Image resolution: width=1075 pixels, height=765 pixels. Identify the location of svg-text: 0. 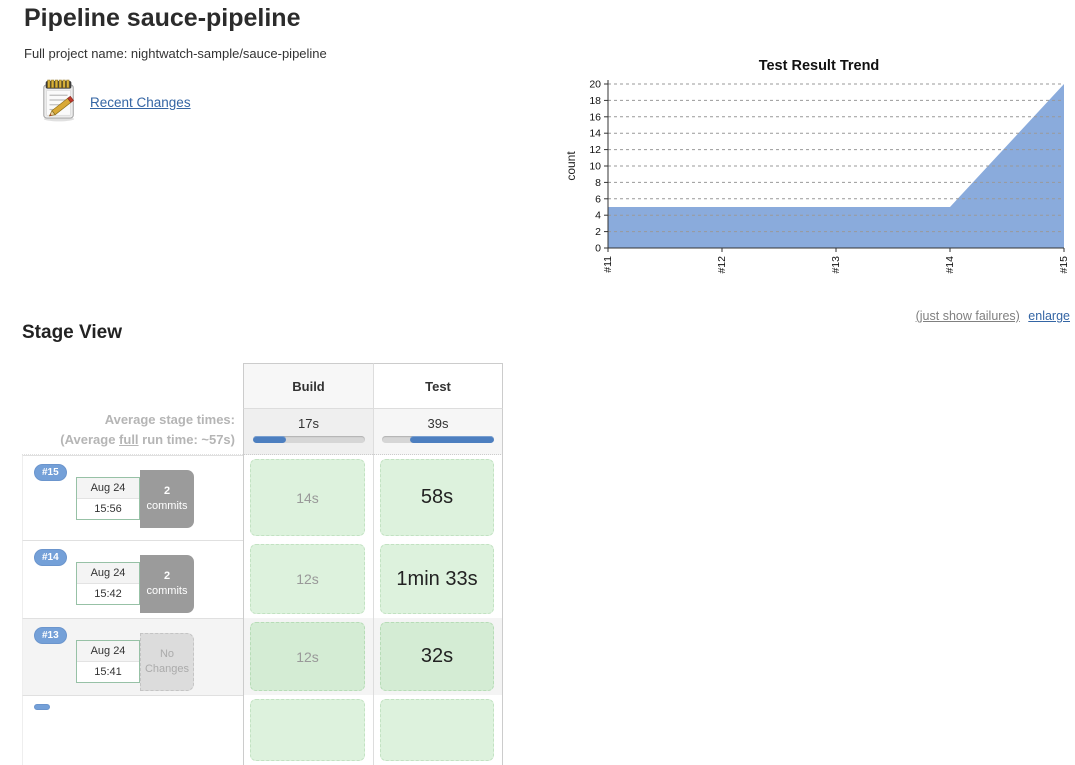
(598, 249).